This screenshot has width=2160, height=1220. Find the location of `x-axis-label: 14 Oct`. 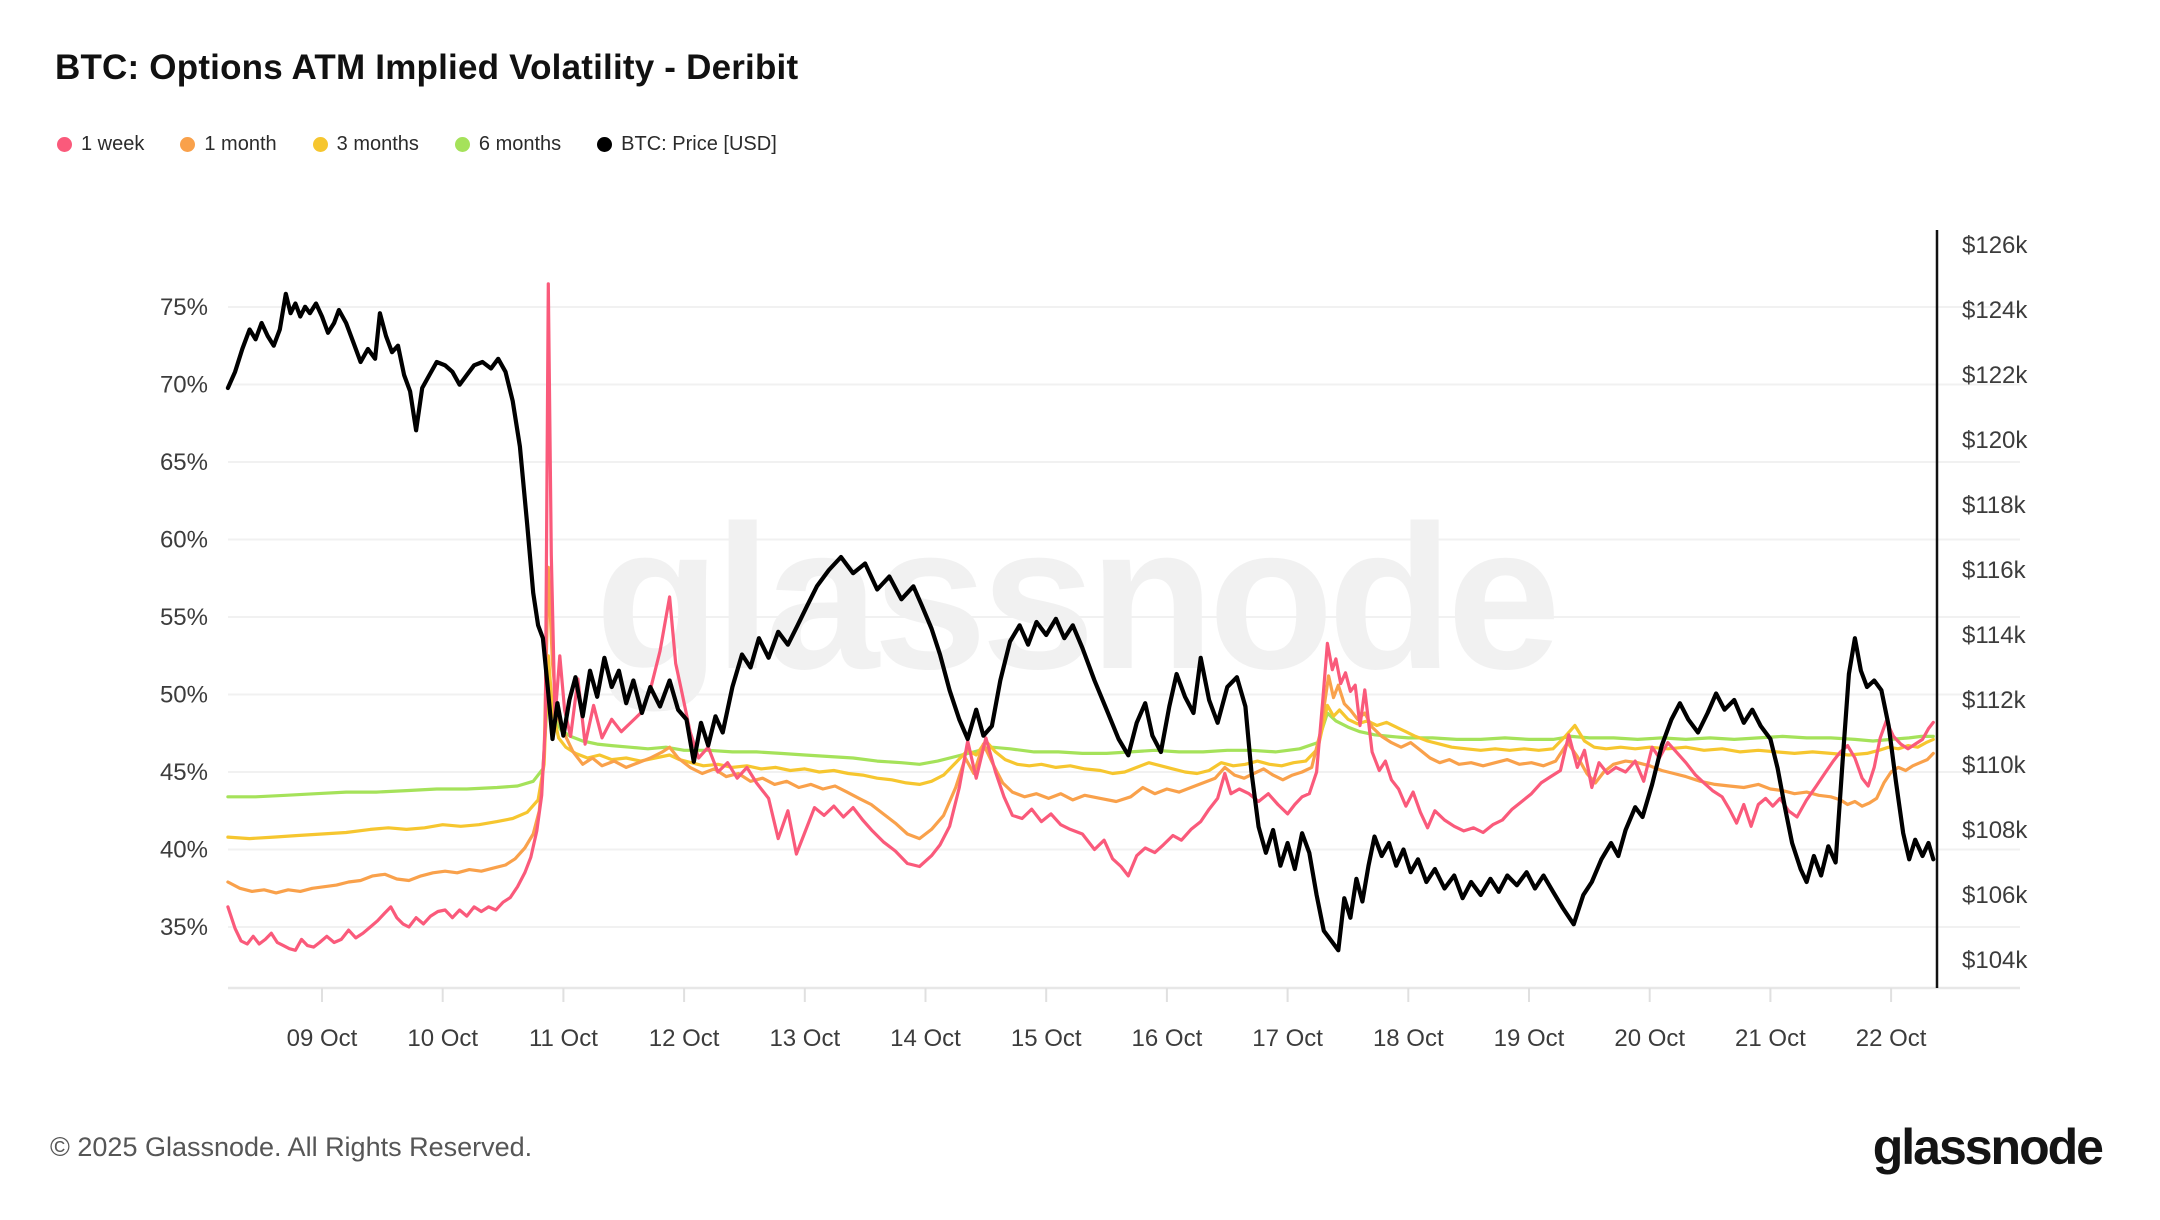

x-axis-label: 14 Oct is located at coordinates (925, 1038).